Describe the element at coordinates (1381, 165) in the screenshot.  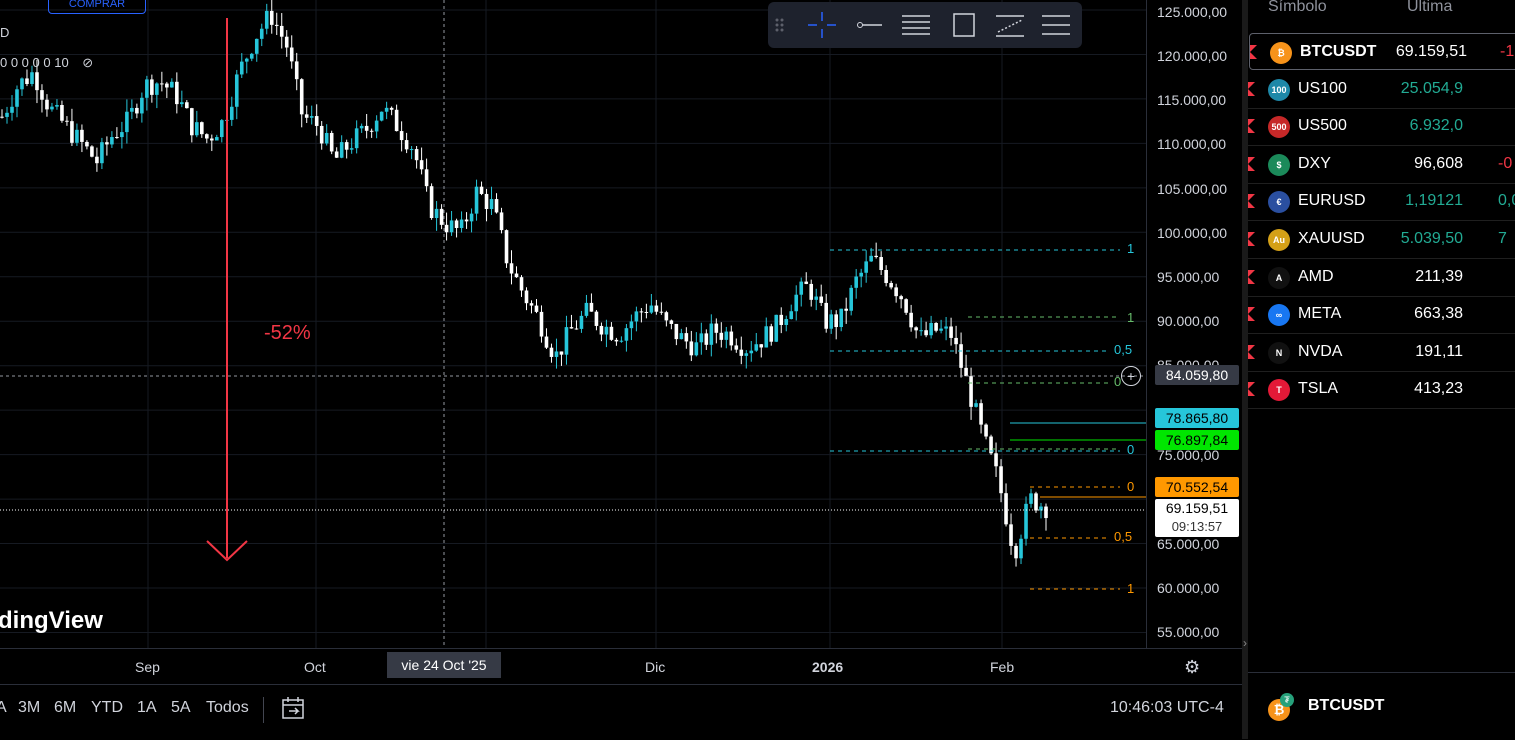
I see `watchlist-row-dxy: $ DXY 96,608 -0` at that location.